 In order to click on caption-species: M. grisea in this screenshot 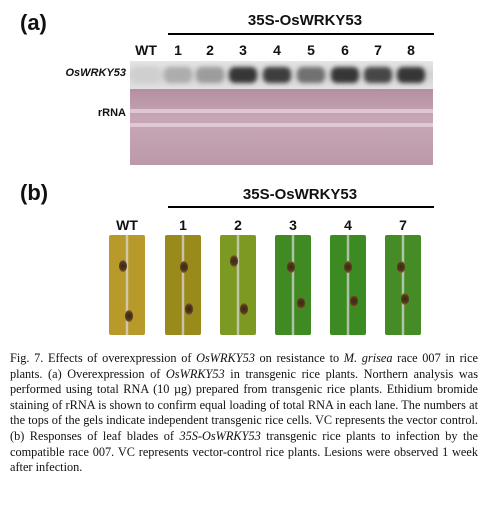, I will do `click(368, 358)`.